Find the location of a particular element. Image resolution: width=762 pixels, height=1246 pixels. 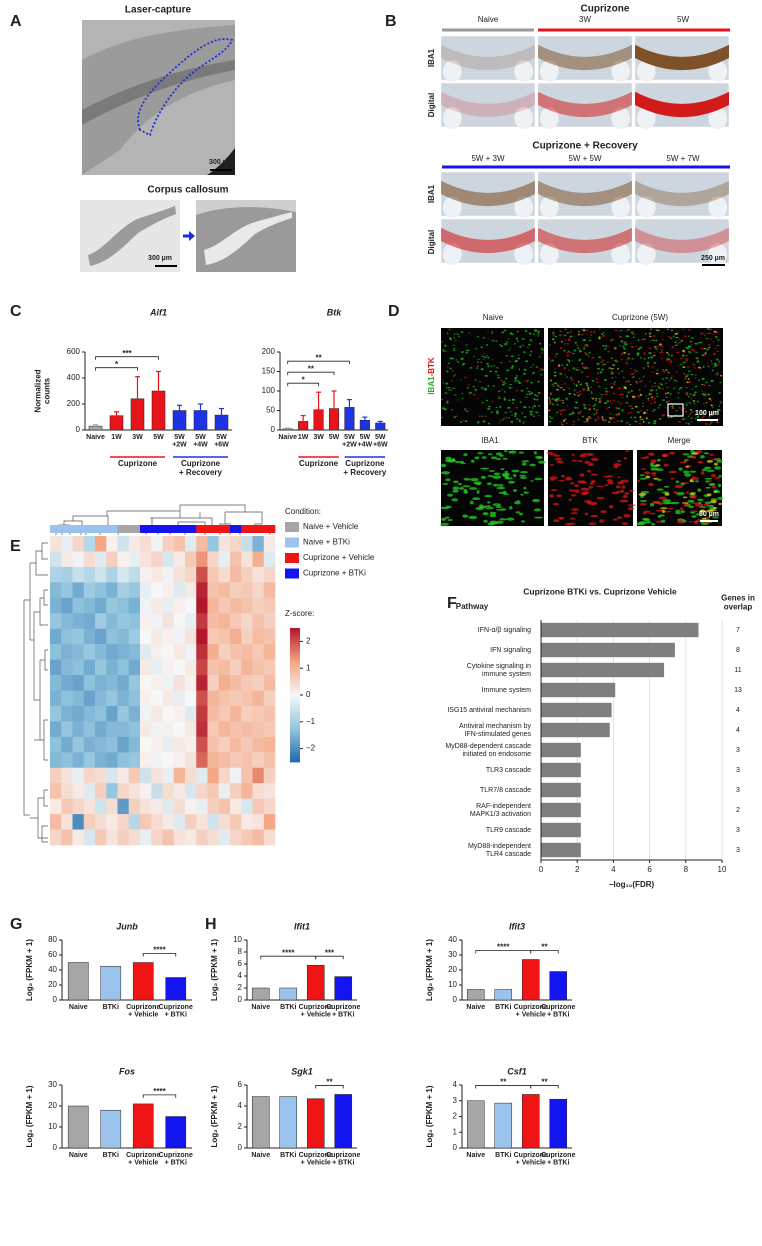

y-tick-label: 400 is located at coordinates (74, 377).